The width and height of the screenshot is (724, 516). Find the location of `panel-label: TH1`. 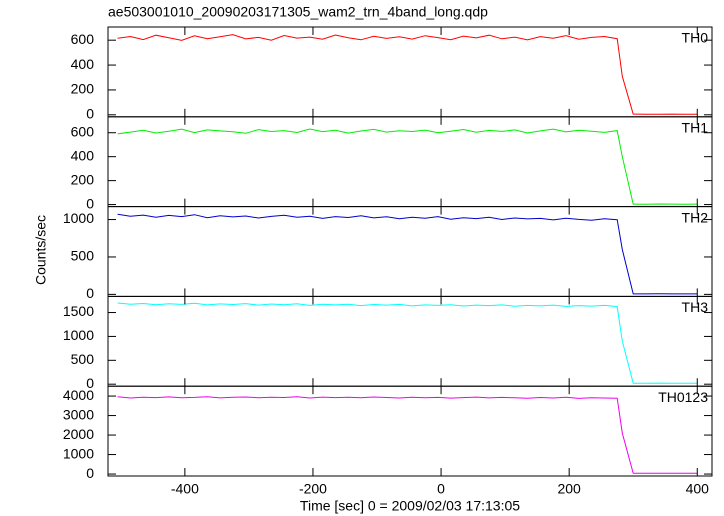

panel-label: TH1 is located at coordinates (695, 128).